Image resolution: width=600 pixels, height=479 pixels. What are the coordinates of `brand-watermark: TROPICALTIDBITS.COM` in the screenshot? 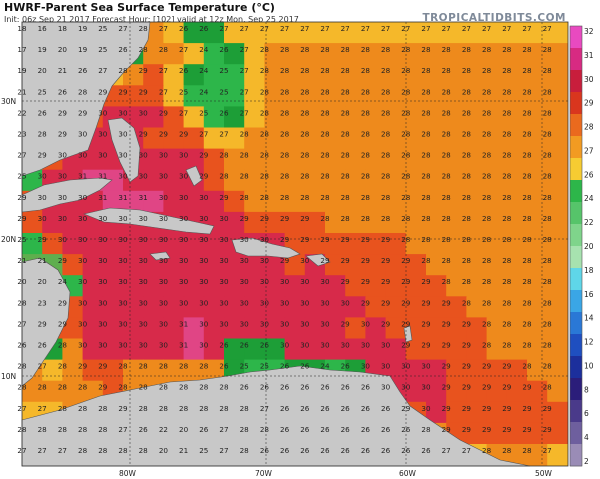 It's located at (494, 18).